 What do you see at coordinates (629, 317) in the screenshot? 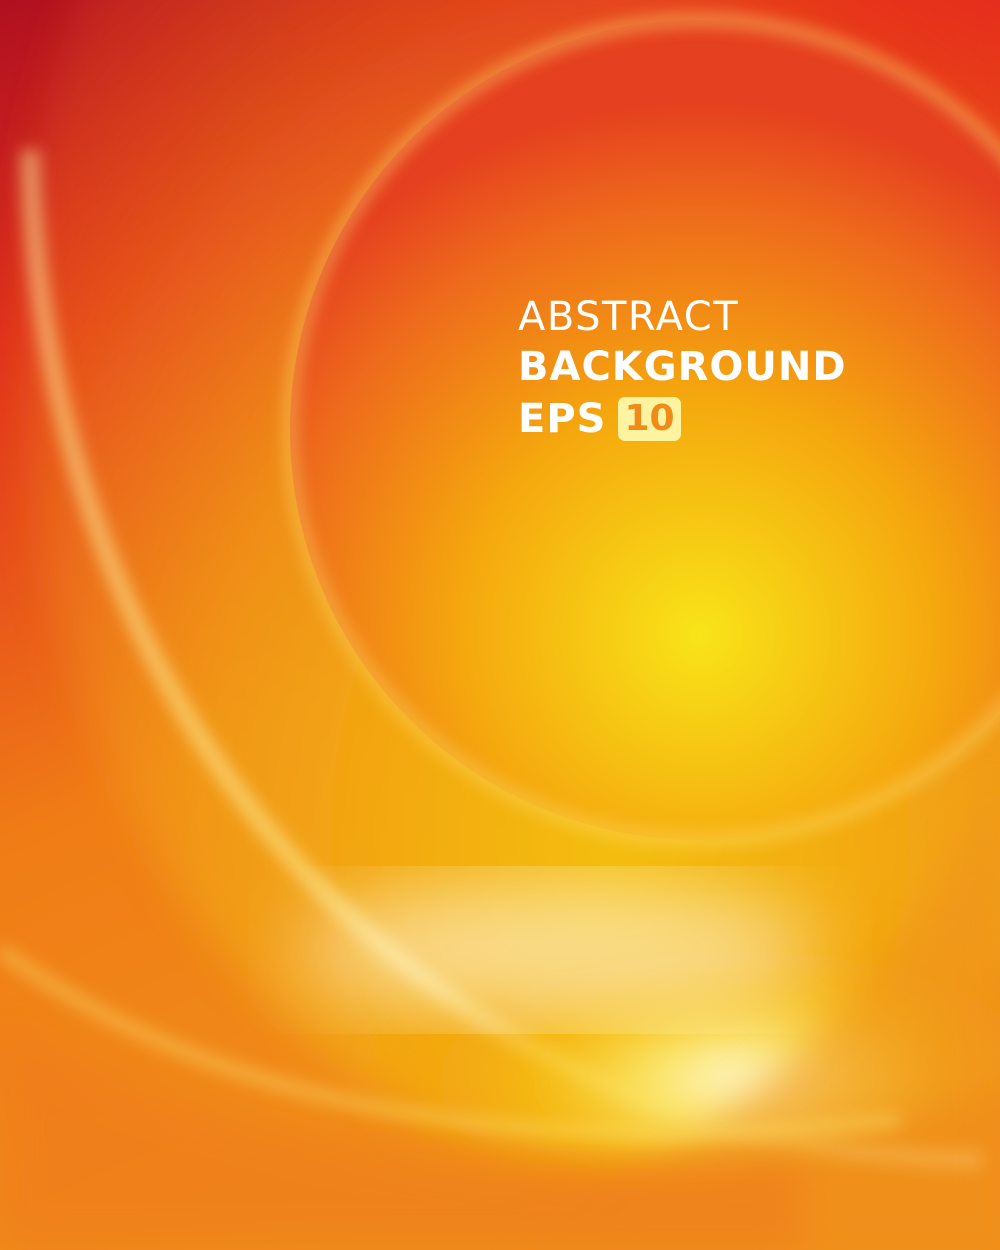
I see `title-abstract: ABSTRACT` at bounding box center [629, 317].